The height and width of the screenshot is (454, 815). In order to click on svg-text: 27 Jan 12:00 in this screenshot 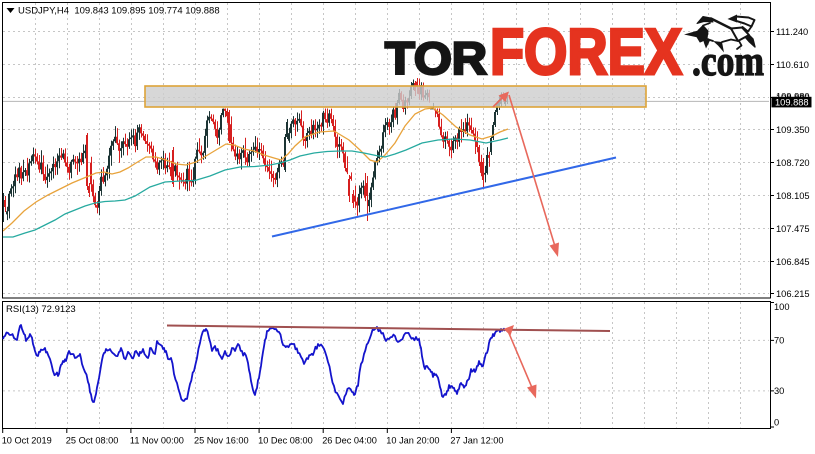, I will do `click(476, 441)`.